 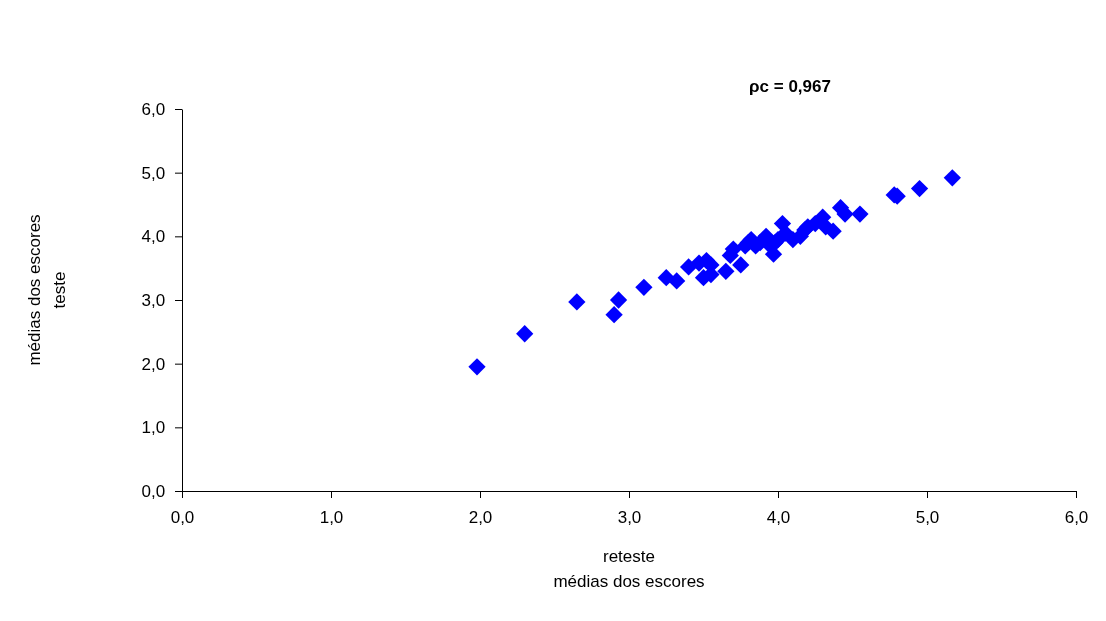 What do you see at coordinates (629, 518) in the screenshot?
I see `x-tick-label: 3,0` at bounding box center [629, 518].